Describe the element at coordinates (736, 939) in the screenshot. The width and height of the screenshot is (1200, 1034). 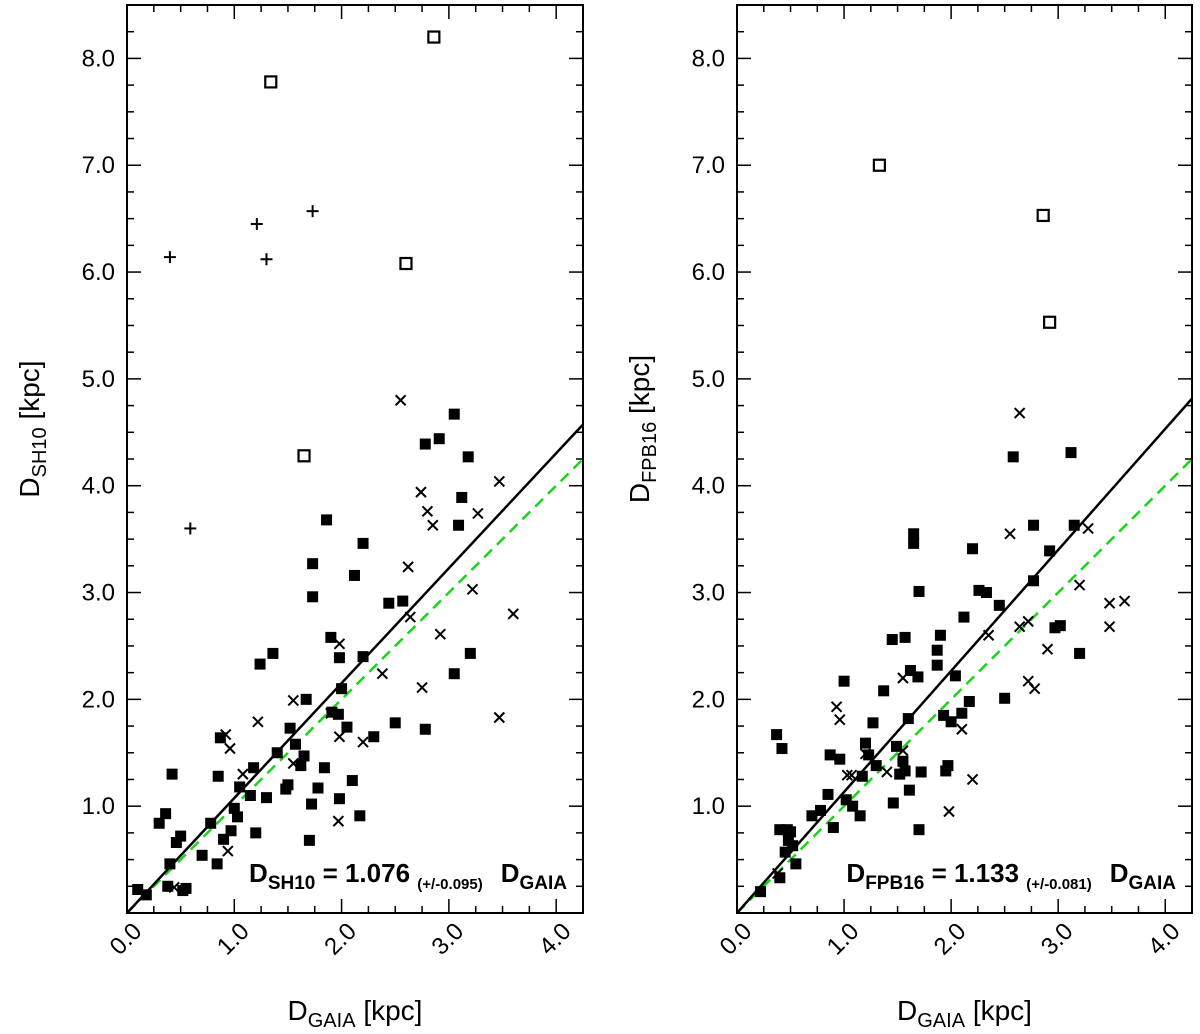
I see `x-tick-label: 0.0` at that location.